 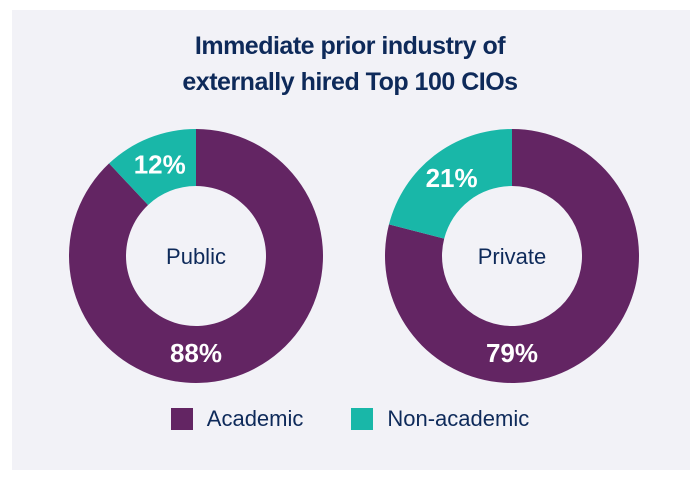 I want to click on donut-center-label-public: Public, so click(x=196, y=256).